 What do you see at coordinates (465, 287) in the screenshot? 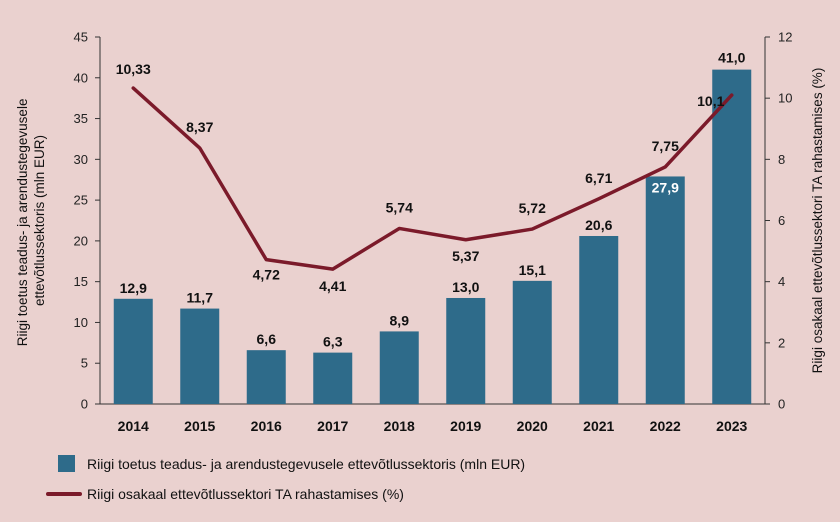
I see `bar-value-label: 13,0` at bounding box center [465, 287].